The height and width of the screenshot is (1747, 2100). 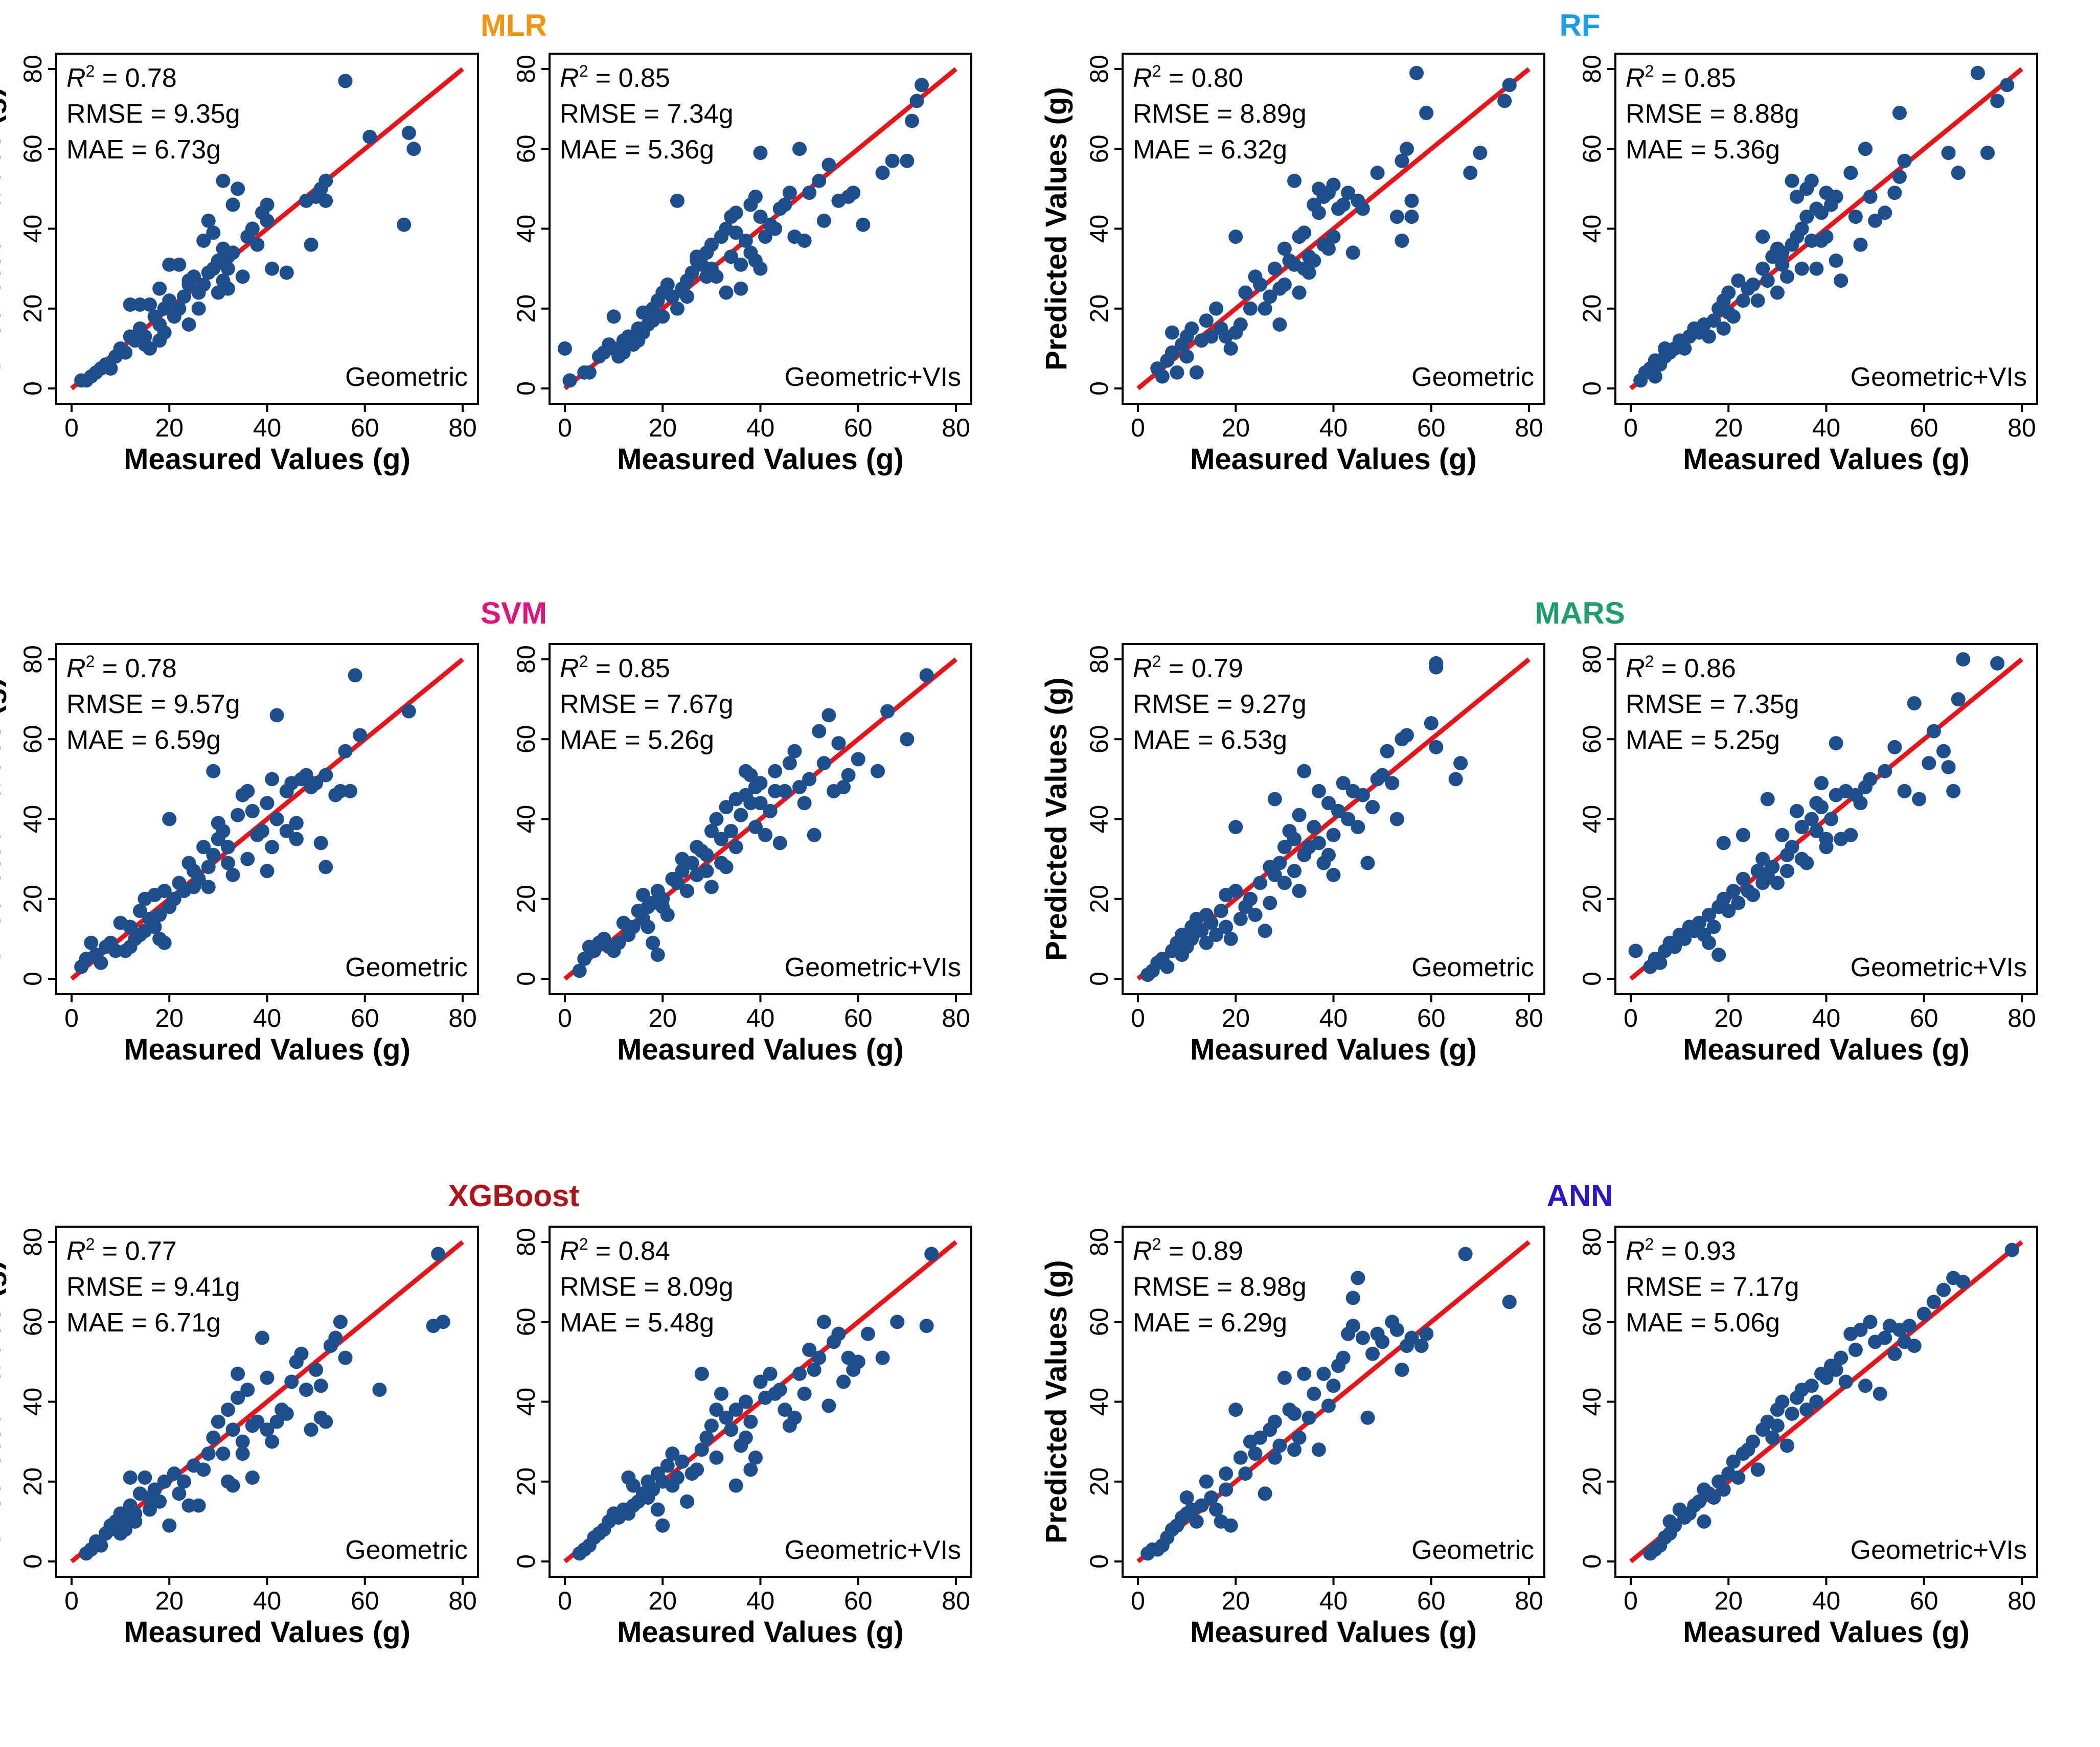 What do you see at coordinates (143, 1323) in the screenshot?
I see `mae-label: MAE = 6.71g` at bounding box center [143, 1323].